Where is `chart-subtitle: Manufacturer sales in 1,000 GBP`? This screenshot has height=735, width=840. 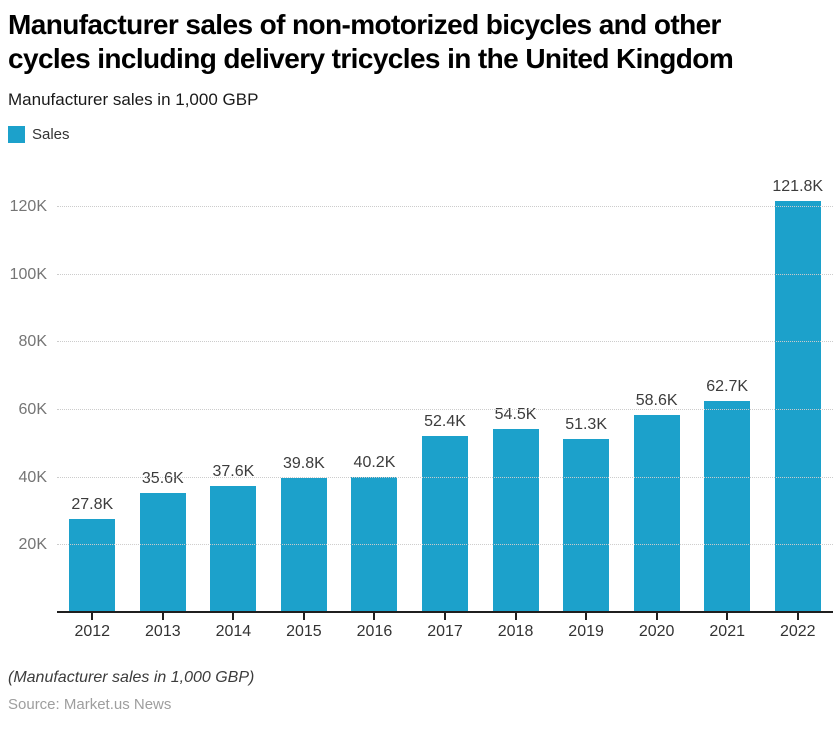
chart-subtitle: Manufacturer sales in 1,000 GBP is located at coordinates (133, 99).